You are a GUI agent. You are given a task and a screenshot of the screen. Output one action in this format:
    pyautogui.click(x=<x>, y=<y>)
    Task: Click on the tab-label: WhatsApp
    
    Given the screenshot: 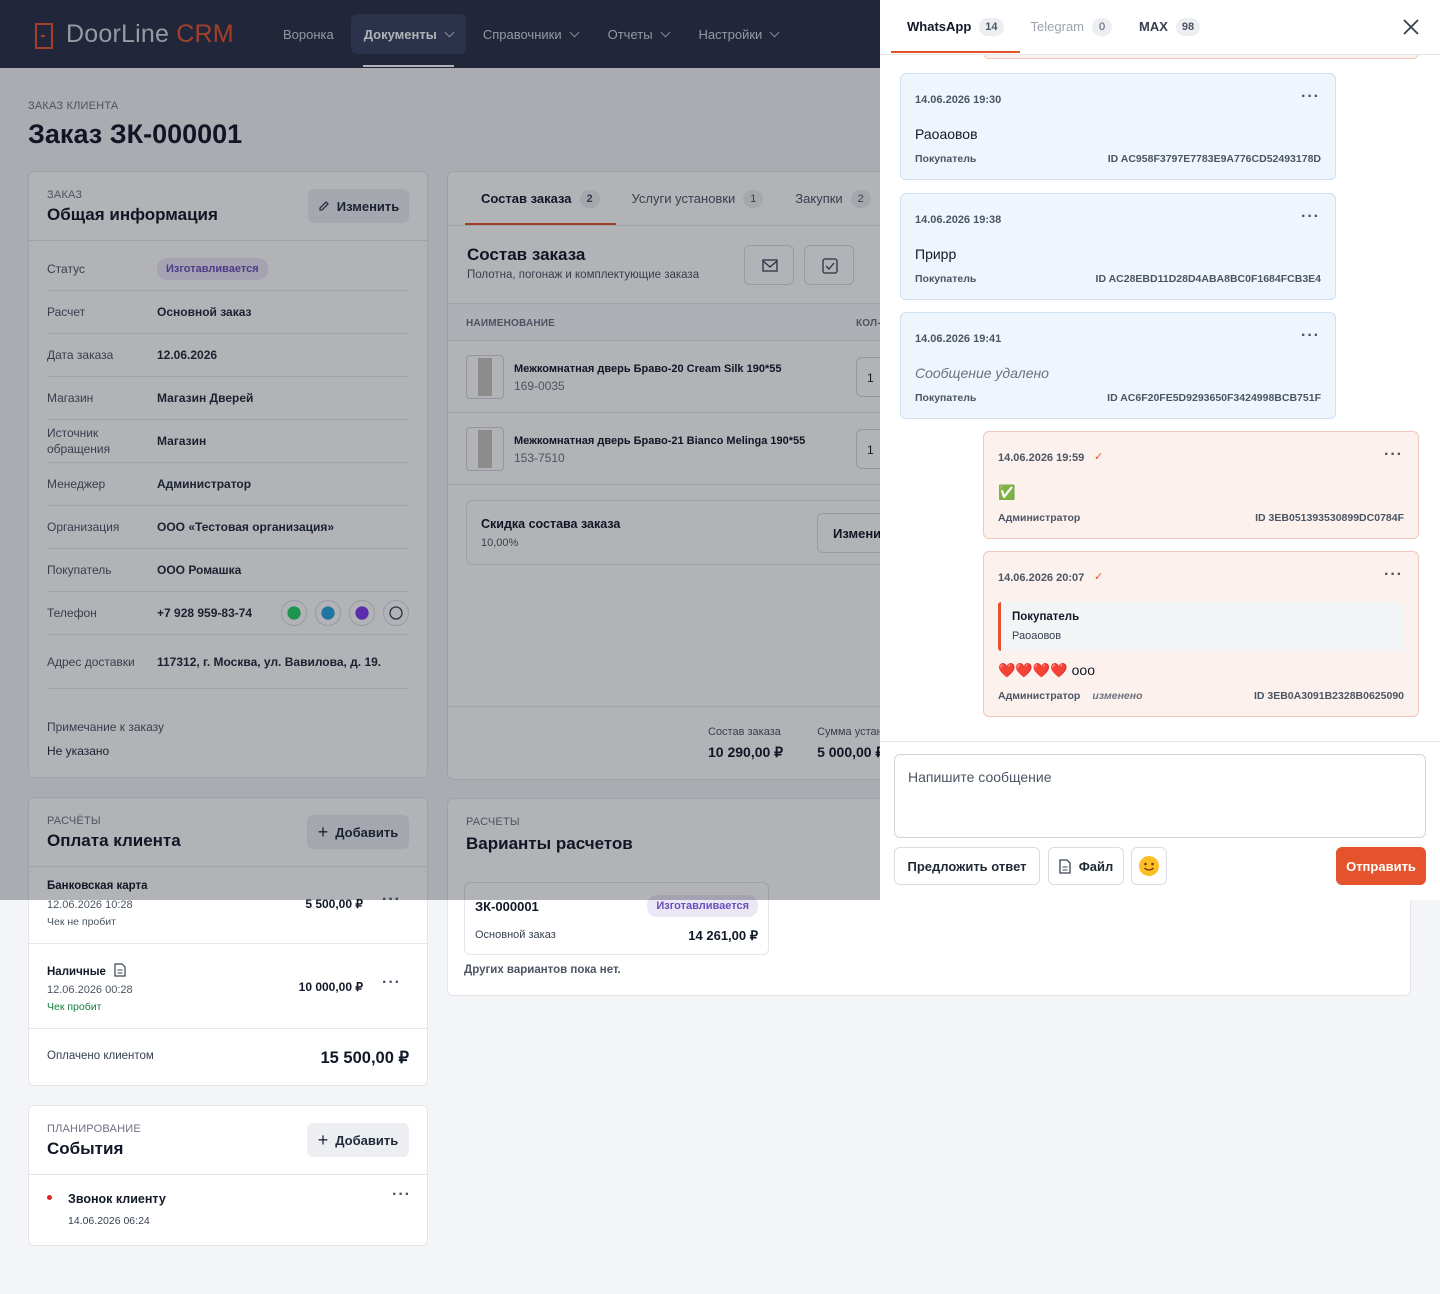 What is the action you would take?
    pyautogui.click(x=939, y=26)
    